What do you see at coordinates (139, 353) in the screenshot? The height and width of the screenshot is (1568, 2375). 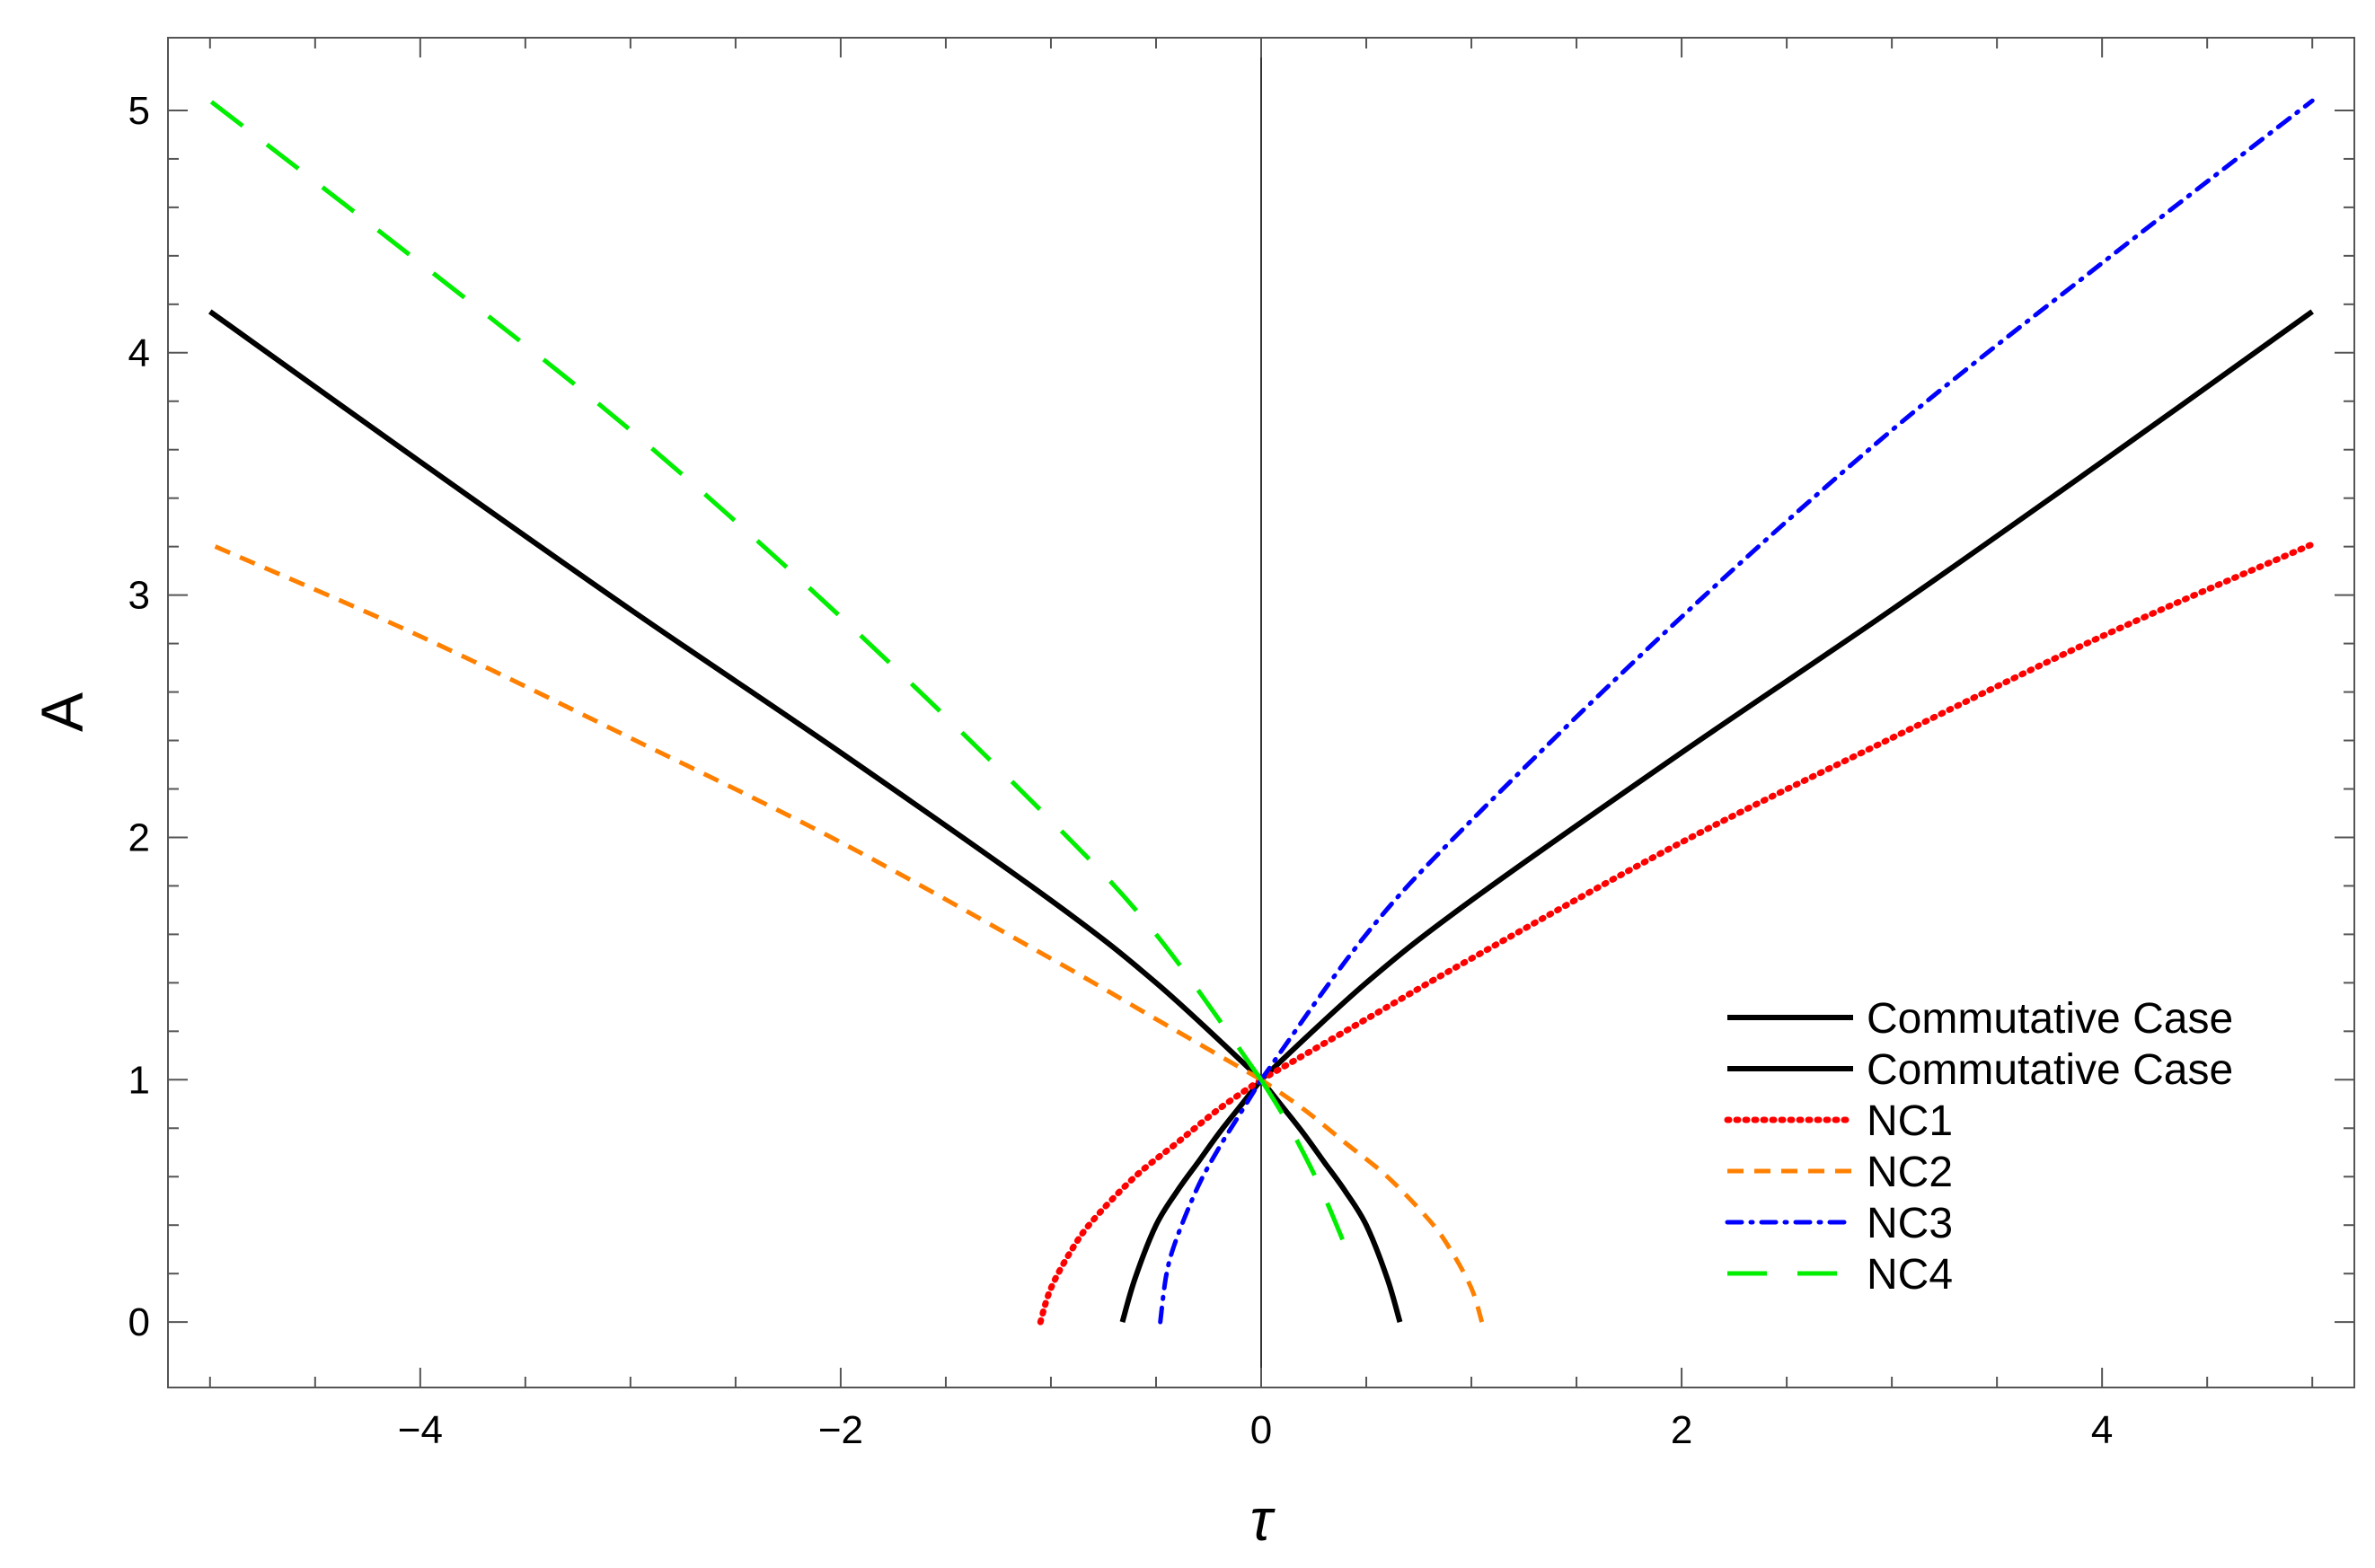 I see `y-tick-label: 4` at bounding box center [139, 353].